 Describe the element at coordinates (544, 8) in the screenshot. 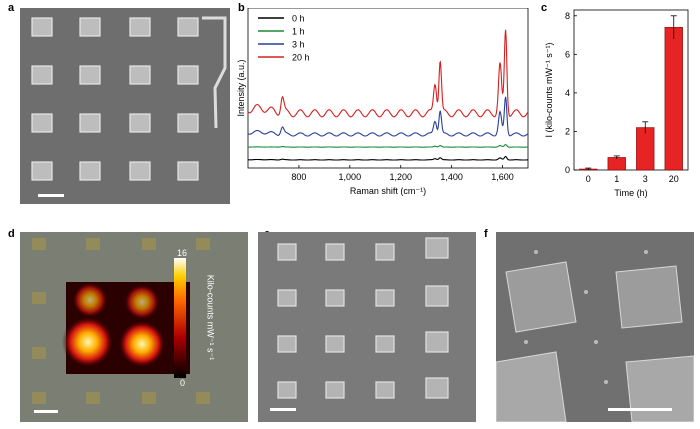

I see `panel-label-c: c` at that location.